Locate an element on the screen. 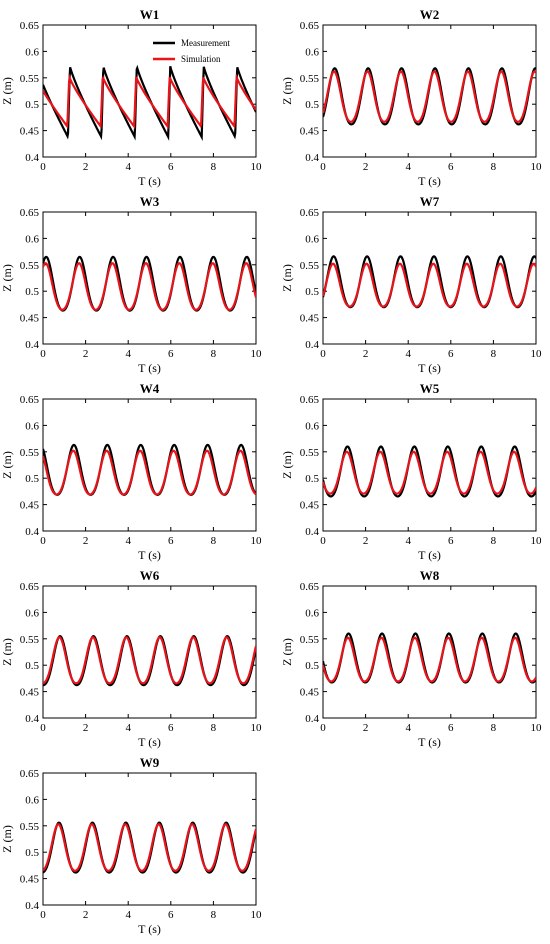 Image resolution: width=550 pixels, height=944 pixels. panel-title: W2 is located at coordinates (430, 14).